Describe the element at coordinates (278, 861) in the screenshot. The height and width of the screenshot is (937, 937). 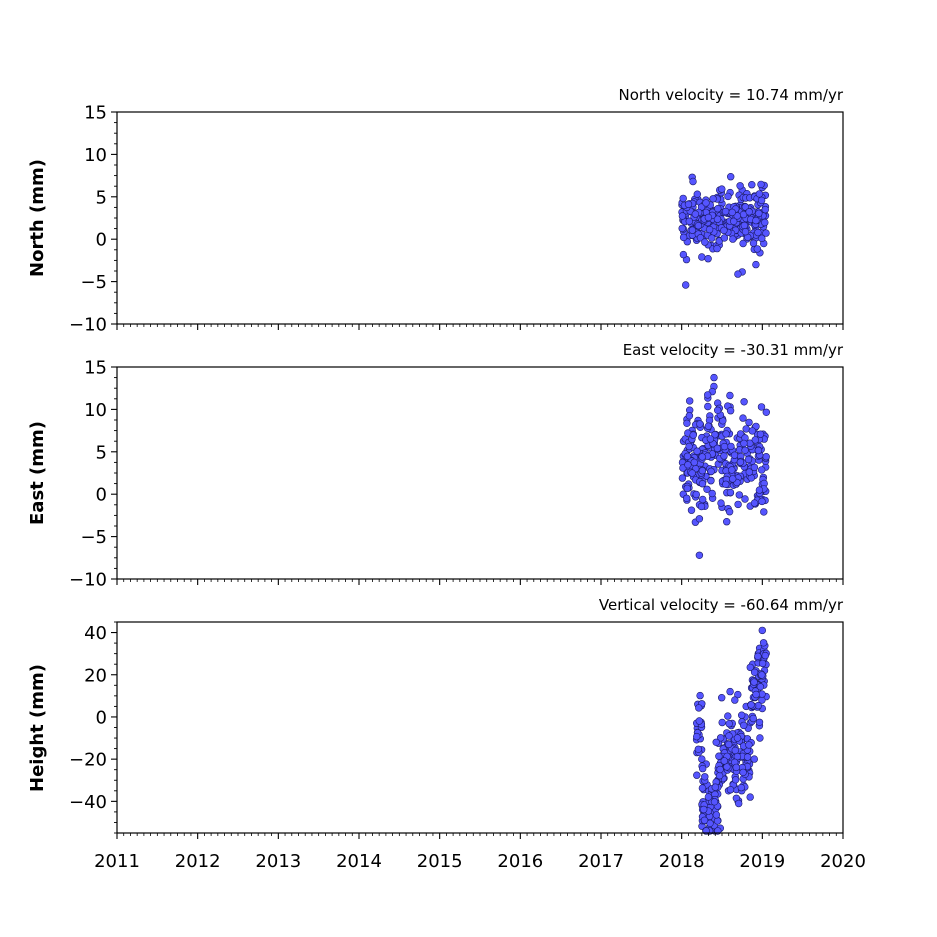
I see `height-x-tick-label: 2013` at that location.